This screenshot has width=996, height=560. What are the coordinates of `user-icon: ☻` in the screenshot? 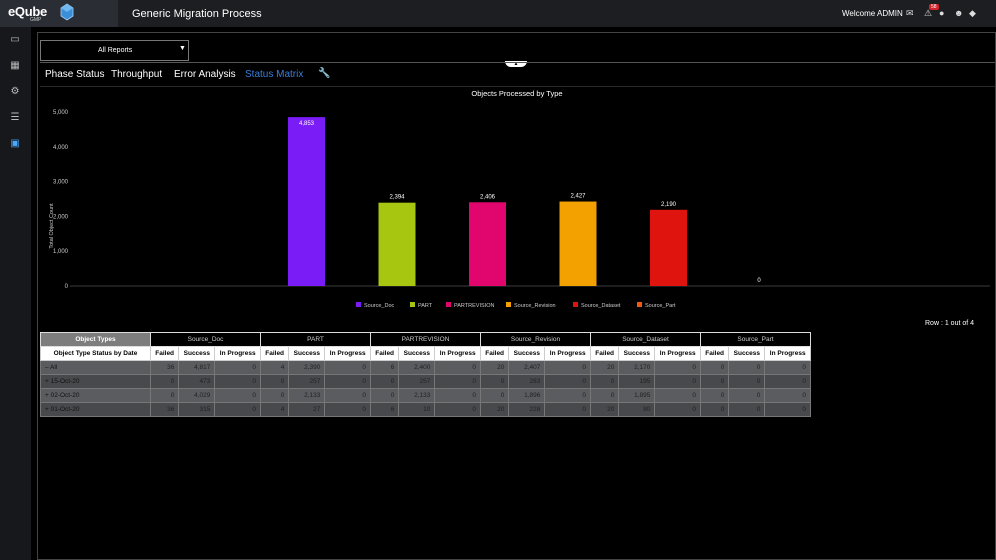 It's located at (959, 13).